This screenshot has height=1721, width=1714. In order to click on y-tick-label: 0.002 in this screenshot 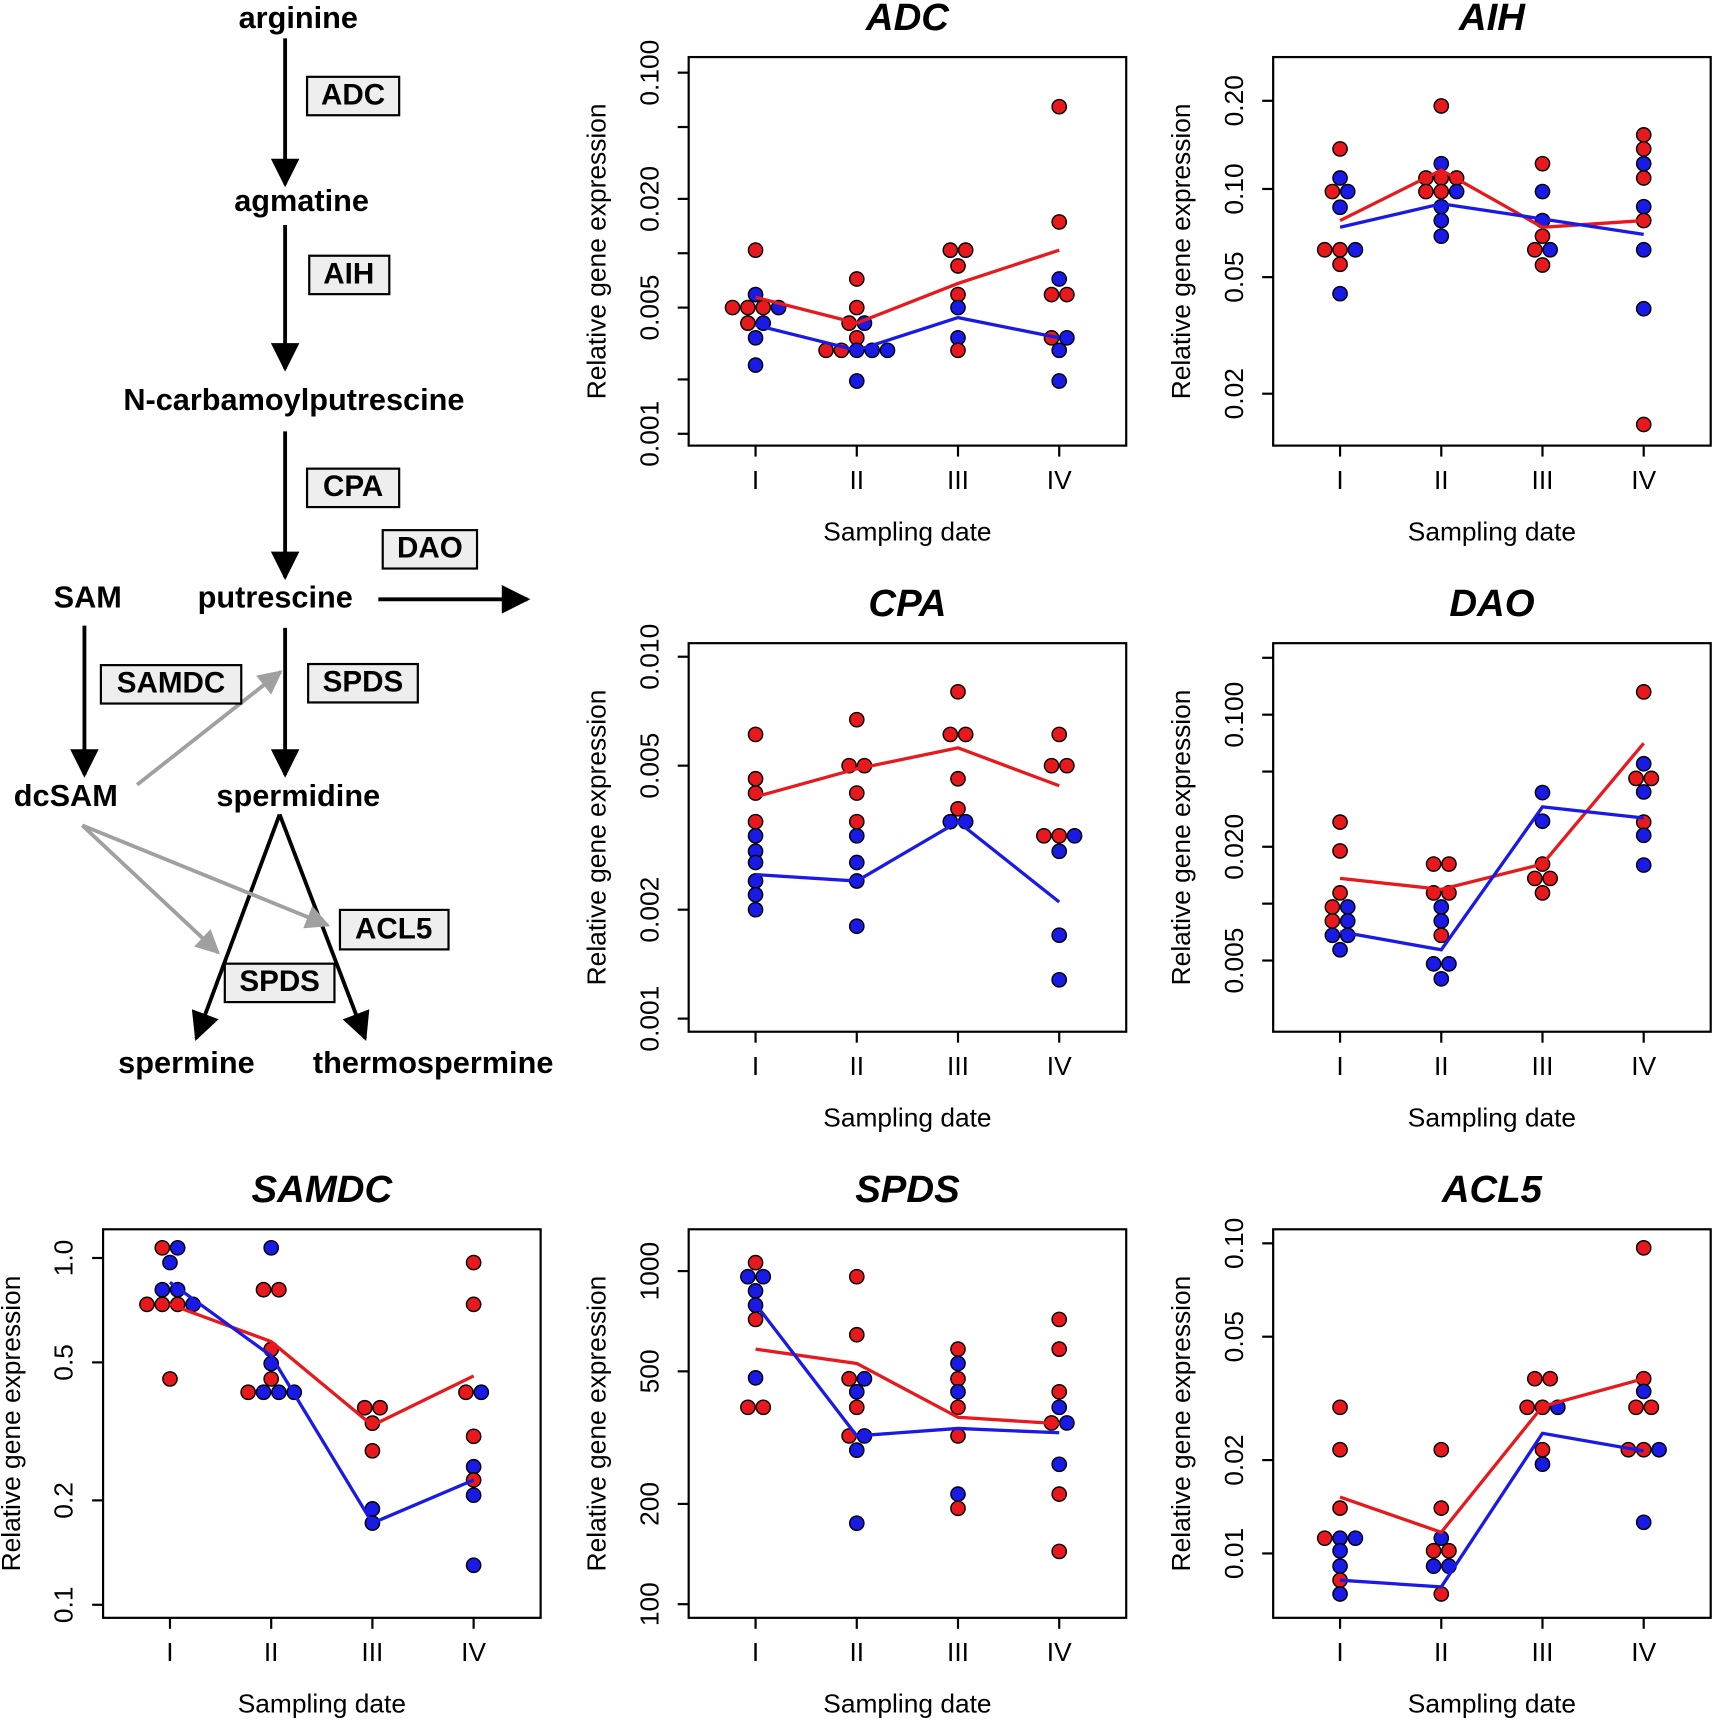, I will do `click(649, 910)`.